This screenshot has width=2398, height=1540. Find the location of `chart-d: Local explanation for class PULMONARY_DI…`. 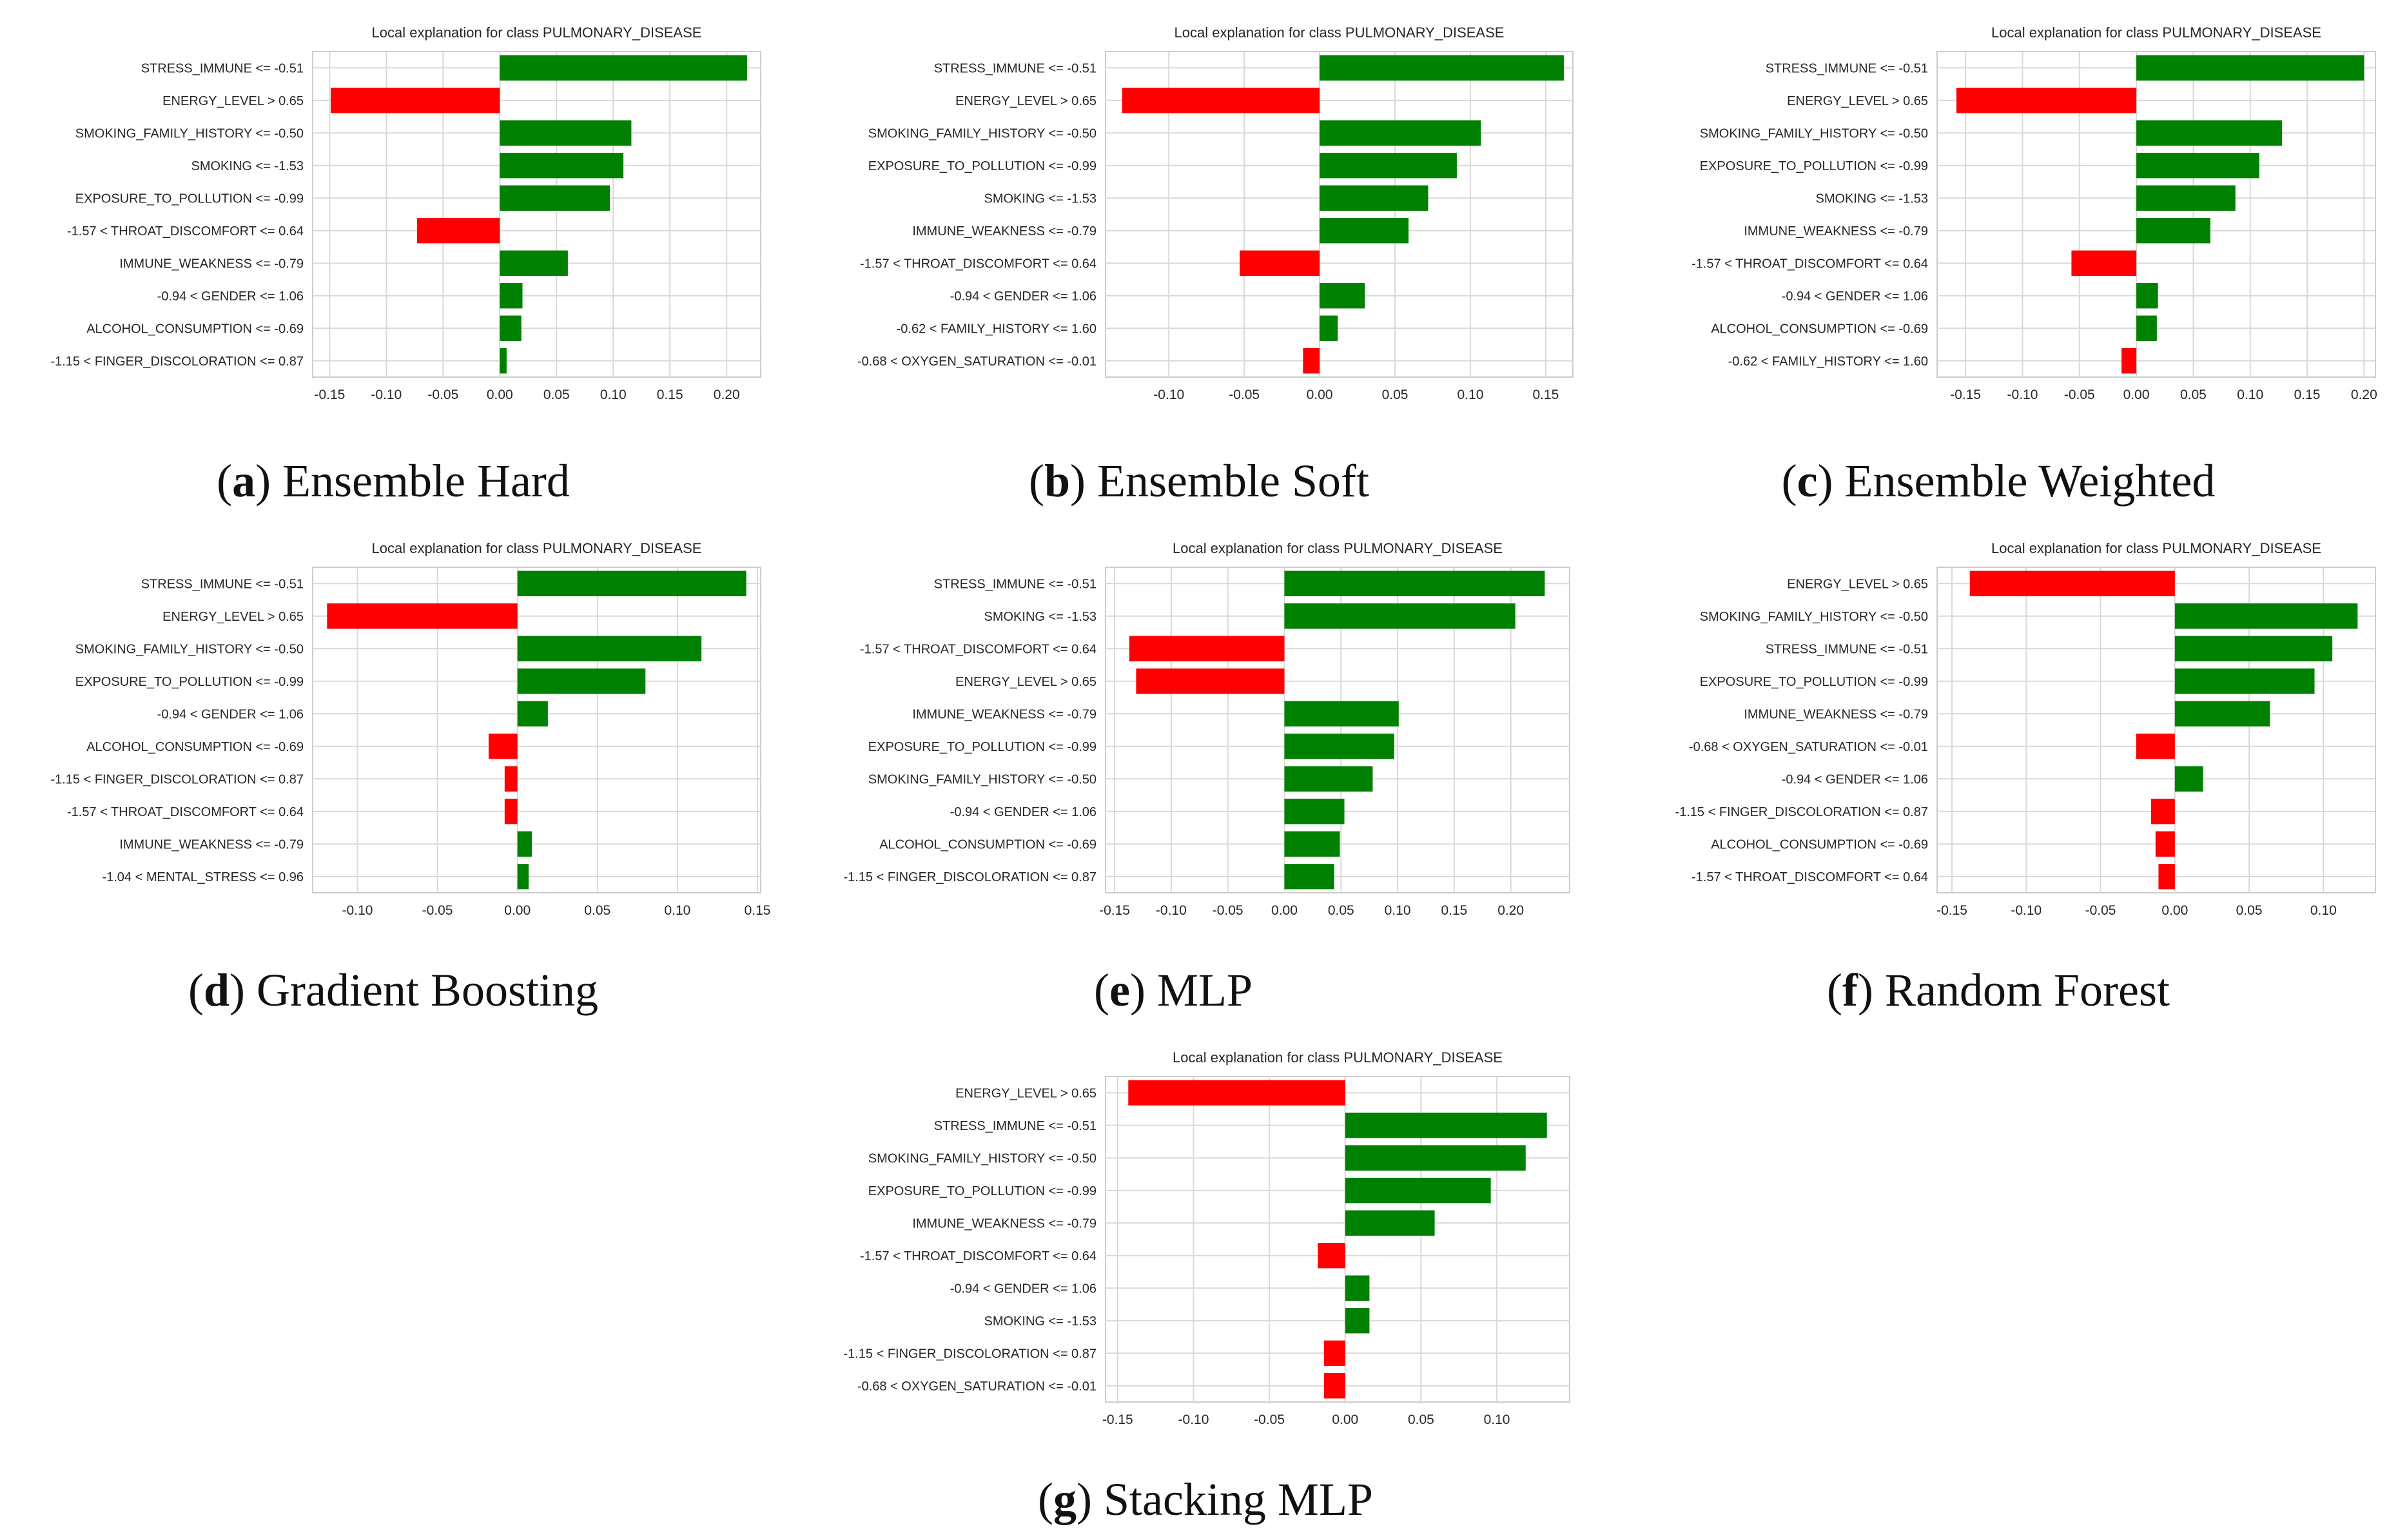

chart-d: Local explanation for class PULMONARY_DI… is located at coordinates (410, 729).